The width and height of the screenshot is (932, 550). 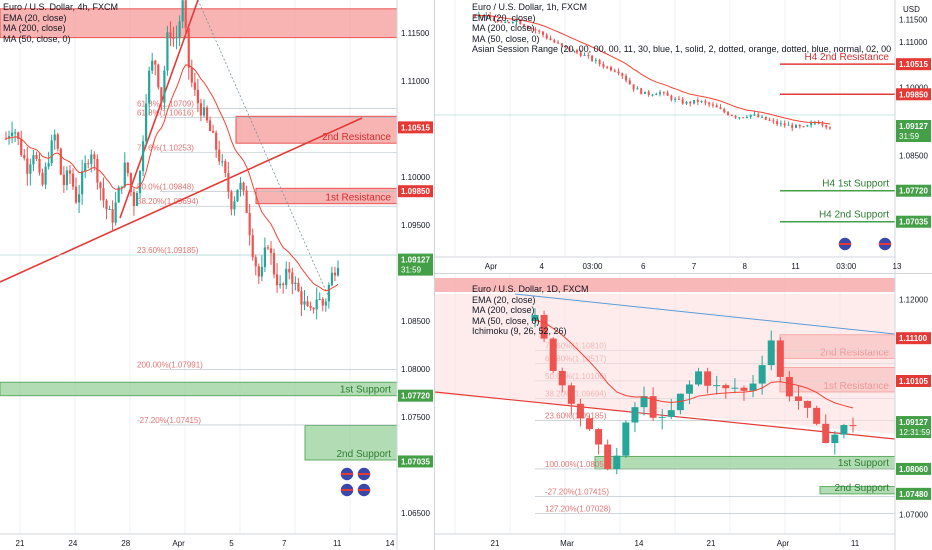 I want to click on left-countdown-label: 31:59, so click(x=411, y=270).